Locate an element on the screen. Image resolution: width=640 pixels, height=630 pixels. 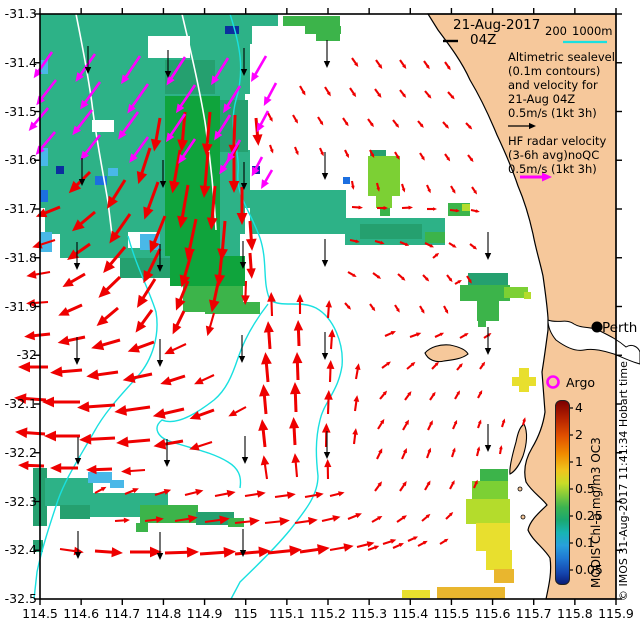
x-tick-label: 115.5 is located at coordinates (451, 613).